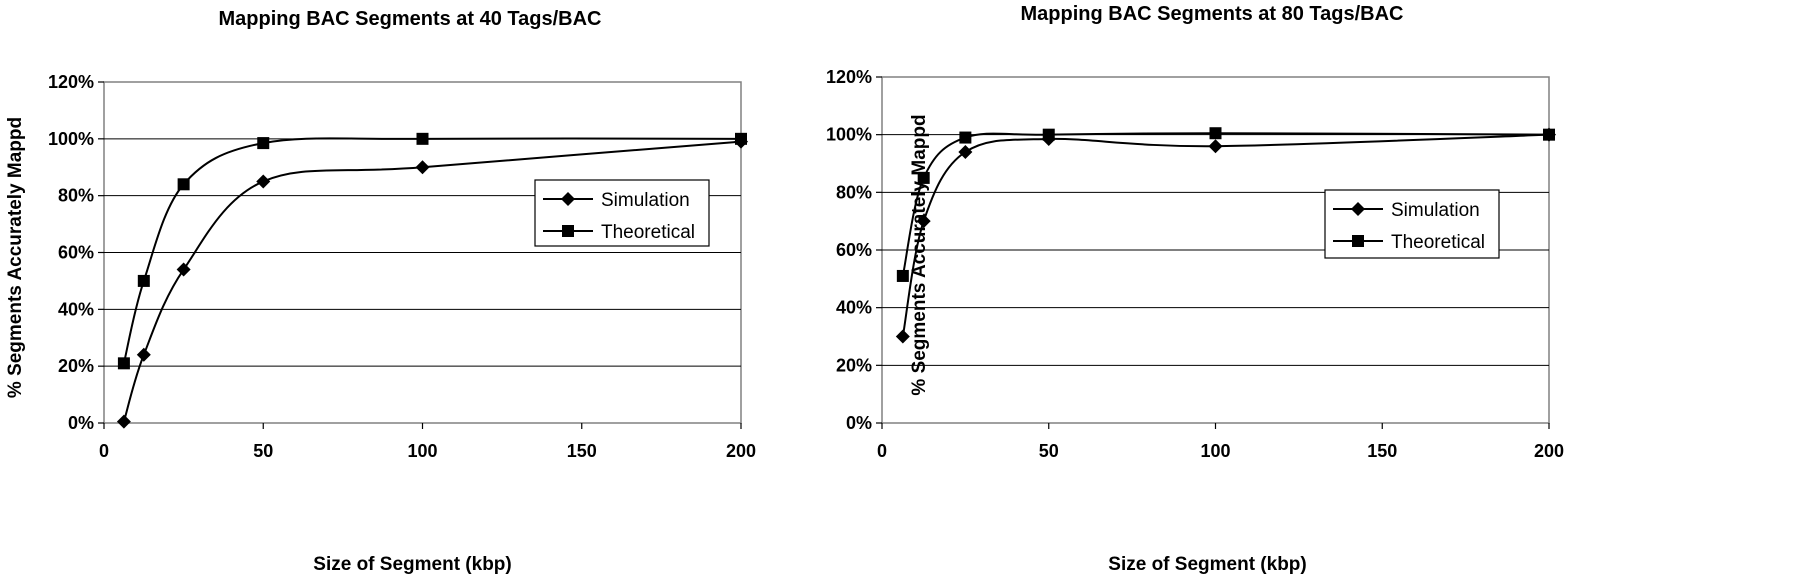 The image size is (1800, 577). Describe the element at coordinates (1211, 14) in the screenshot. I see `chart-title: Mapping BAC Segments at 80 Tags/BAC` at that location.